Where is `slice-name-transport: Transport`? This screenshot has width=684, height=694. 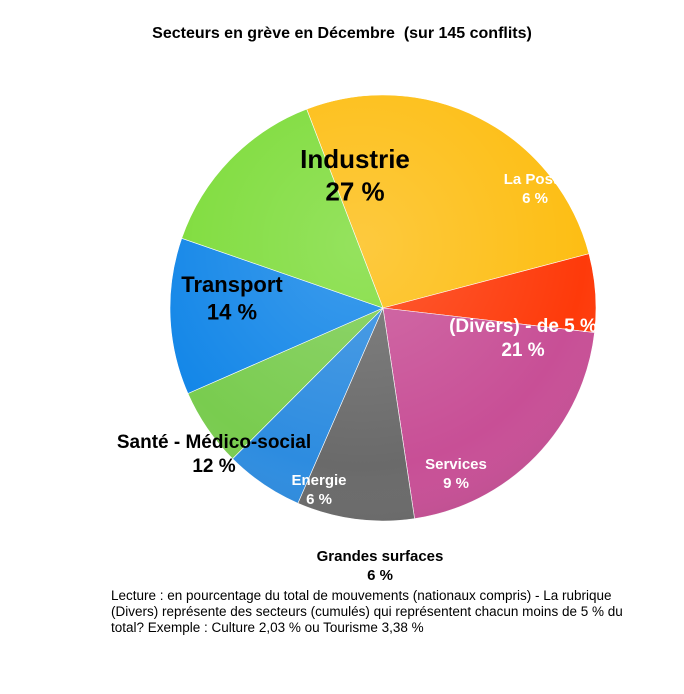 slice-name-transport: Transport is located at coordinates (232, 284).